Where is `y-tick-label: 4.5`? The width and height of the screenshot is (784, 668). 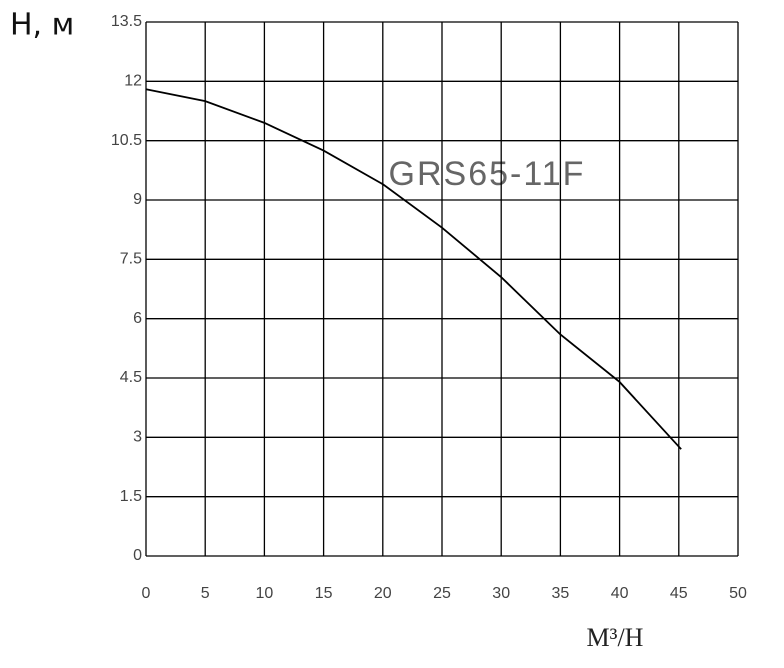
y-tick-label: 4.5 is located at coordinates (131, 377).